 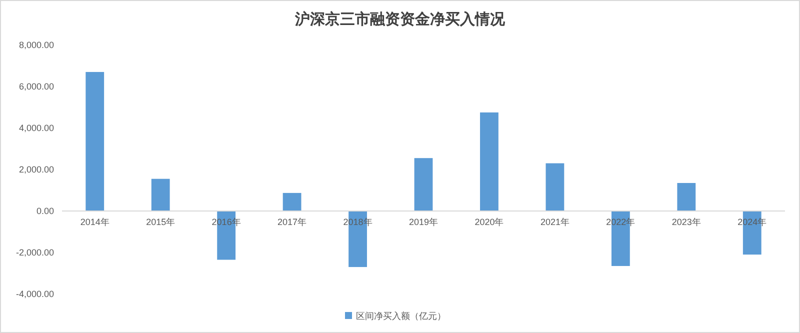 What do you see at coordinates (45, 211) in the screenshot?
I see `y-tick-label: 0.00` at bounding box center [45, 211].